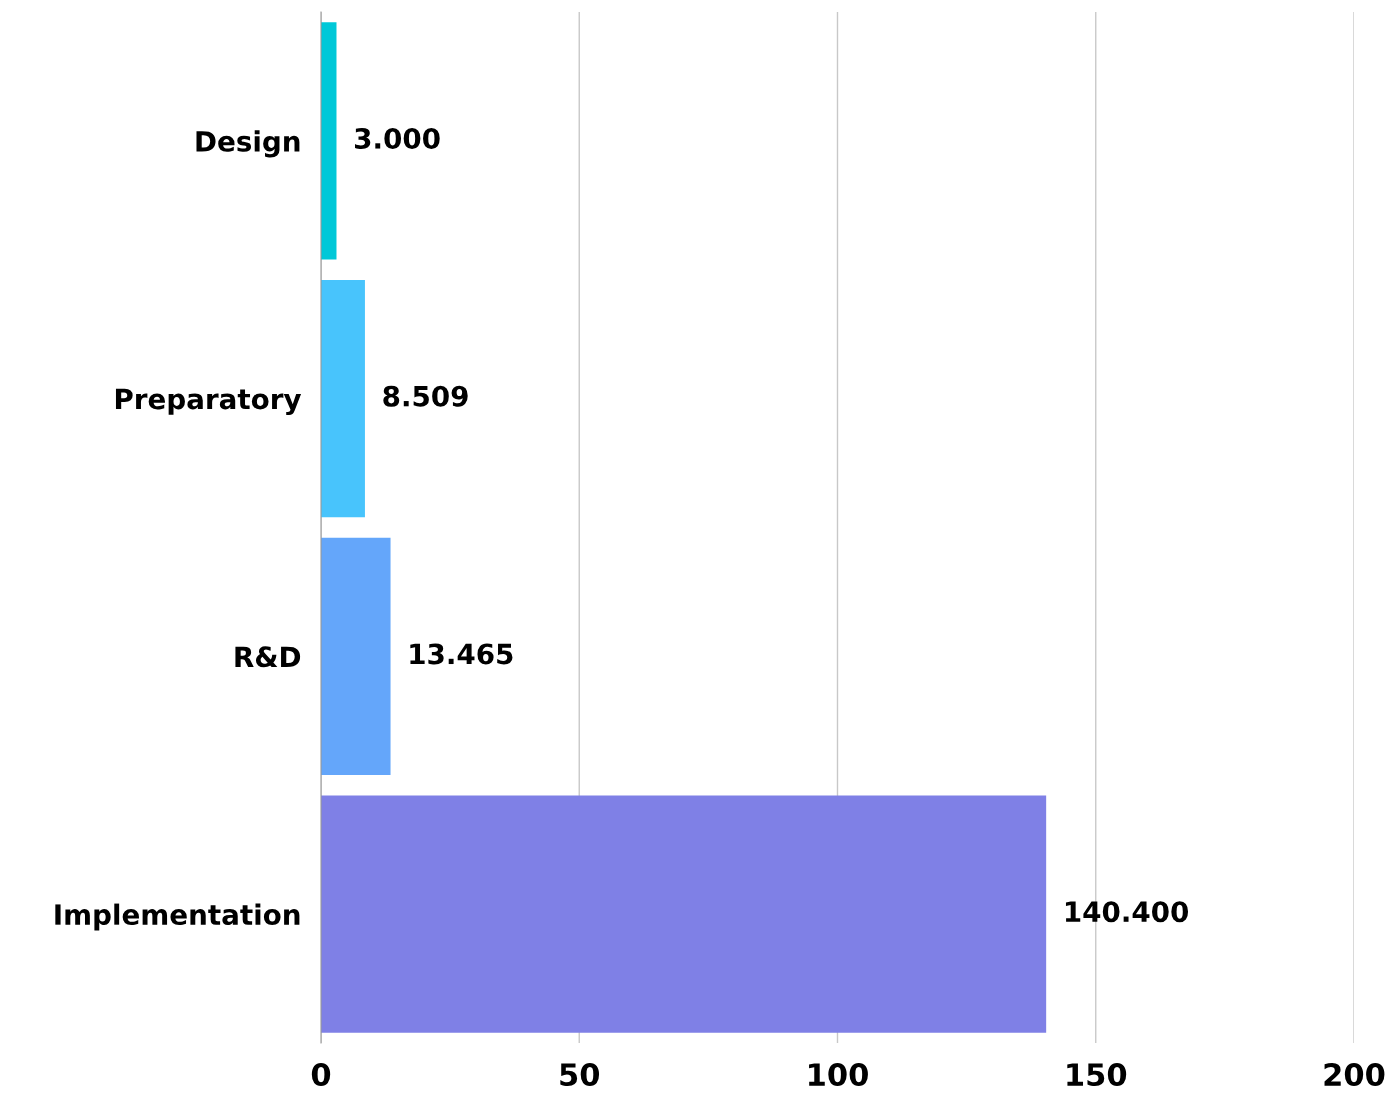 The image size is (1392, 1099). I want to click on x-tick-label: 0, so click(321, 1074).